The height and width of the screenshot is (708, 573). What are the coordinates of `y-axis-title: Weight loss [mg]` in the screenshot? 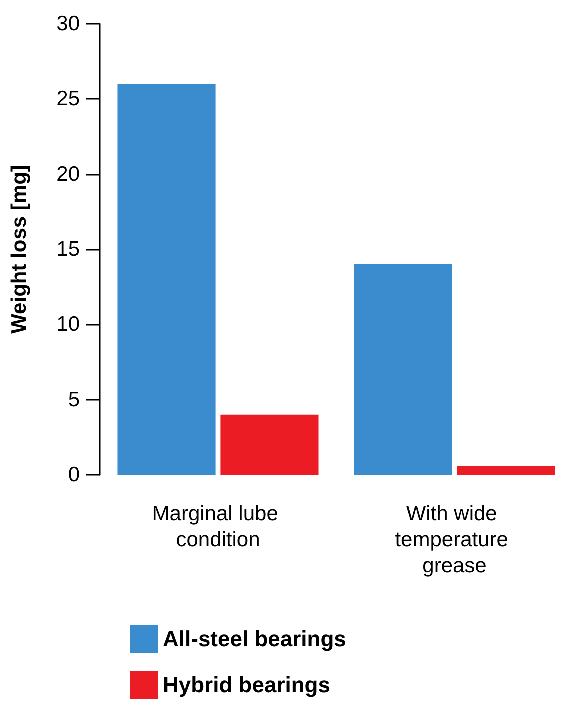 It's located at (19, 249).